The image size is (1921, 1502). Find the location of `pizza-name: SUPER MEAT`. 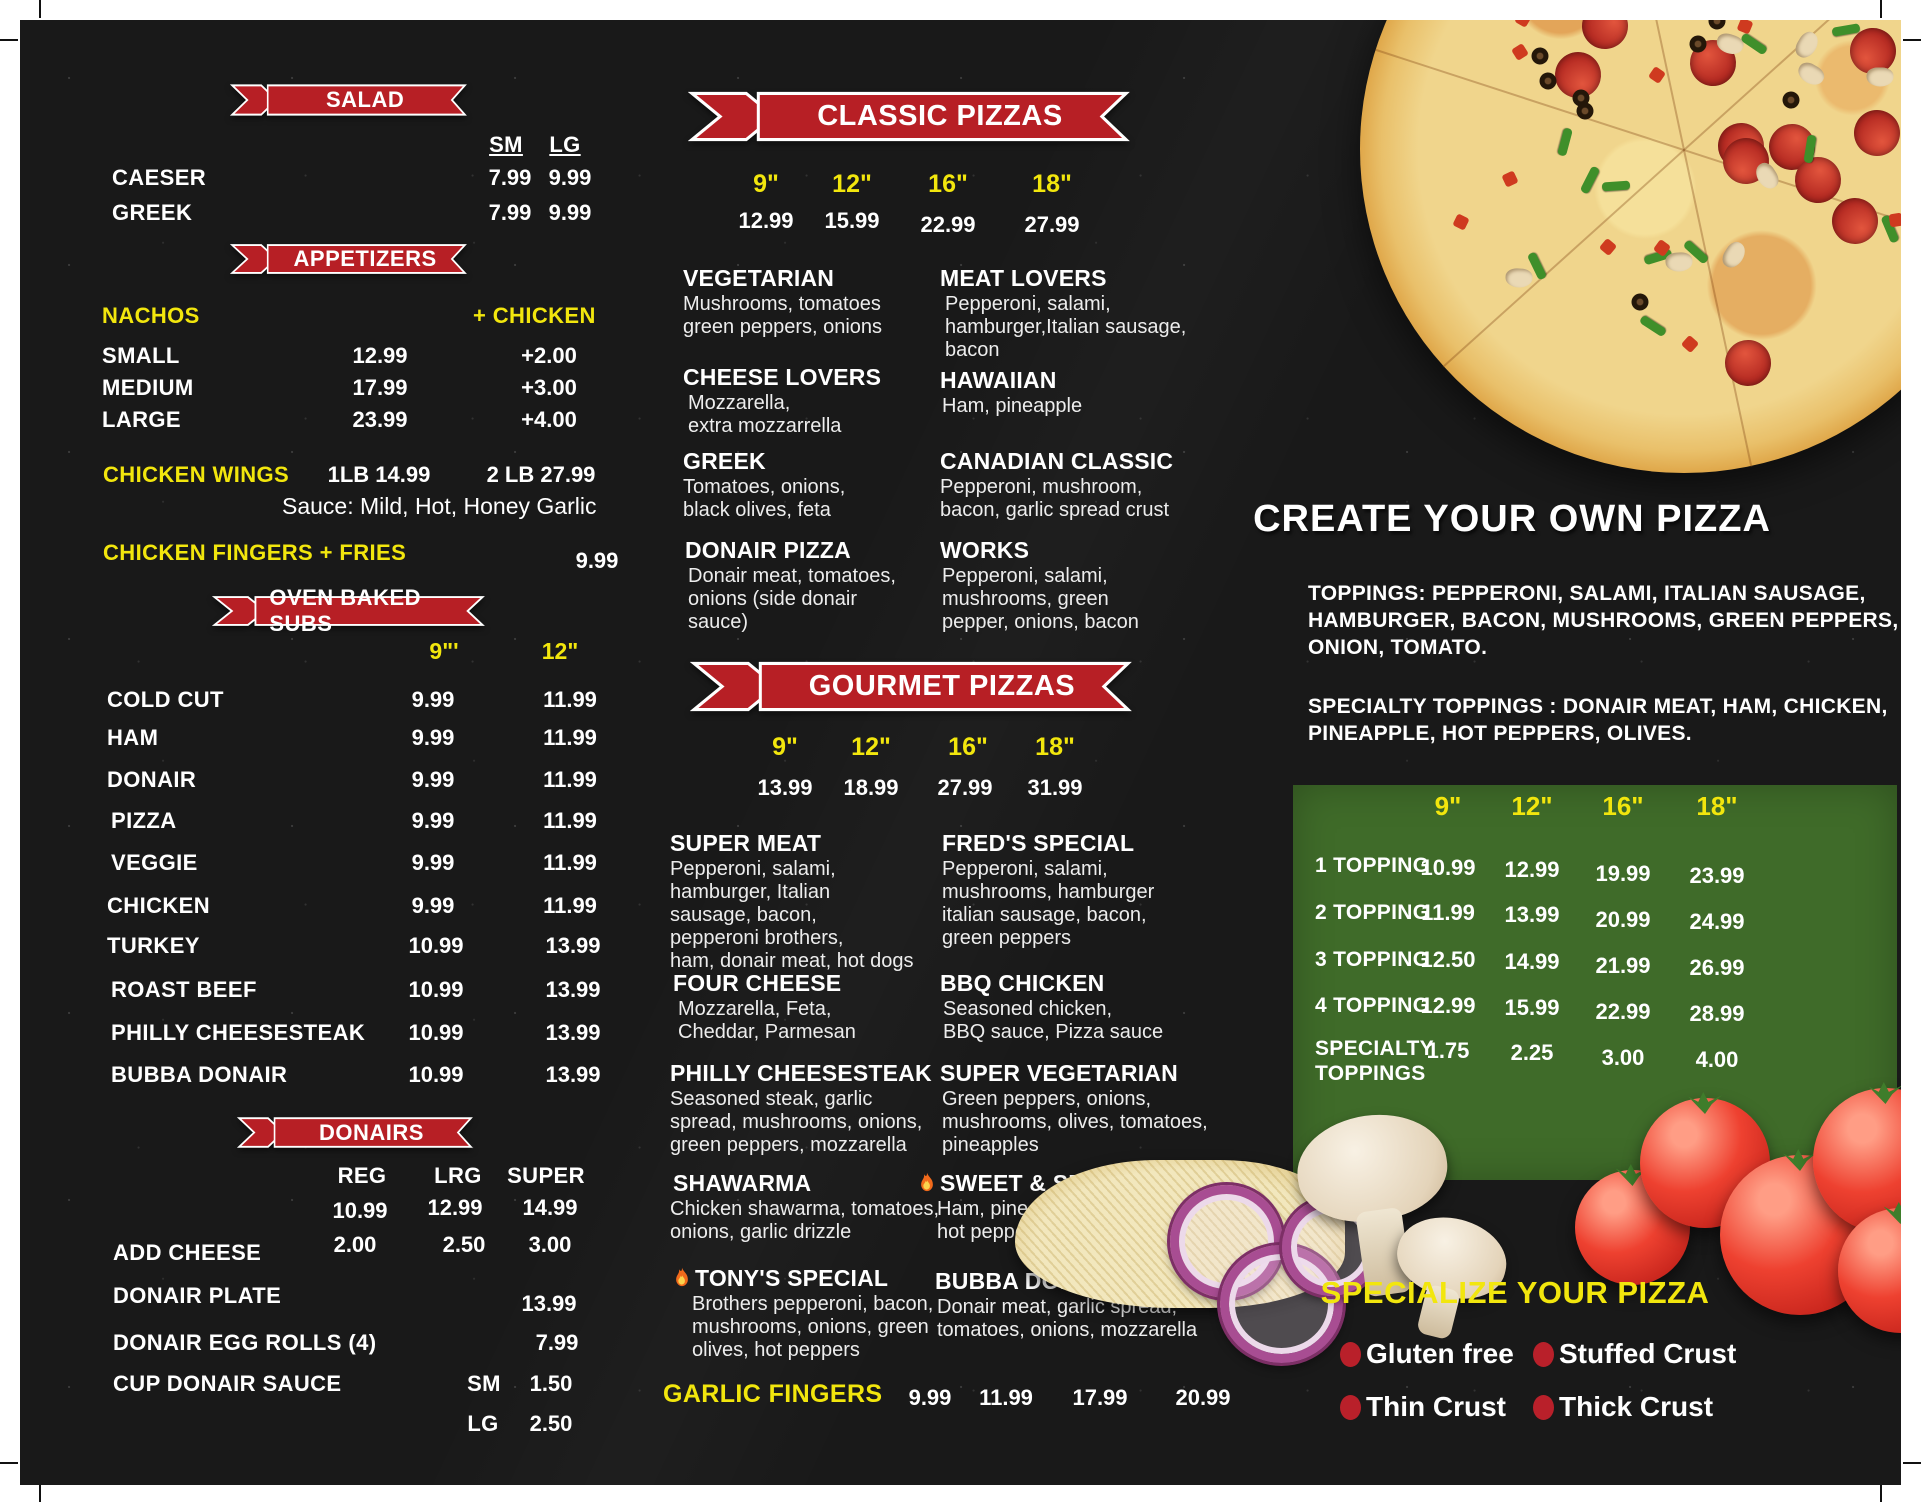

pizza-name: SUPER MEAT is located at coordinates (746, 843).